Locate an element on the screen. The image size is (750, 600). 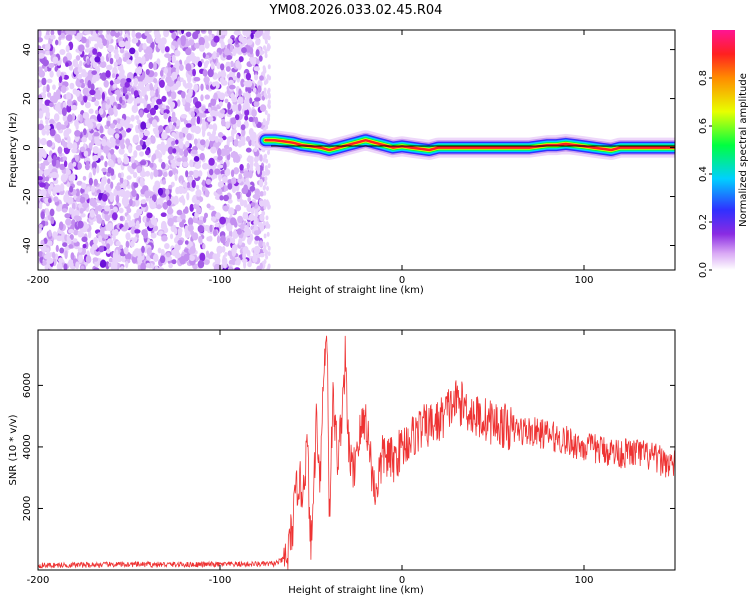
colorbar-tick-label: 0.8 is located at coordinates (703, 78).